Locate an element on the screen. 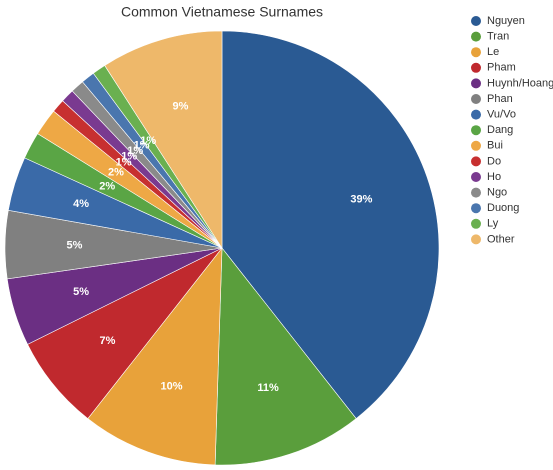  legend-label: Dang is located at coordinates (500, 130).